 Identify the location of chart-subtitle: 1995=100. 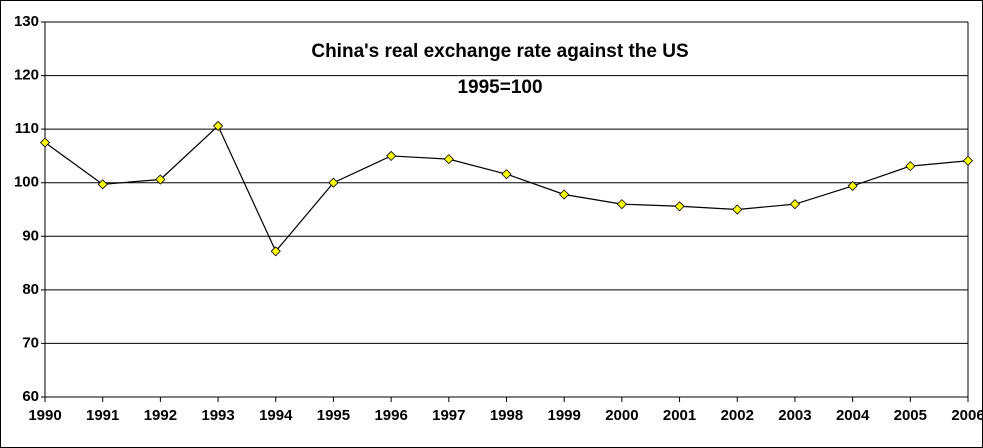
(499, 87).